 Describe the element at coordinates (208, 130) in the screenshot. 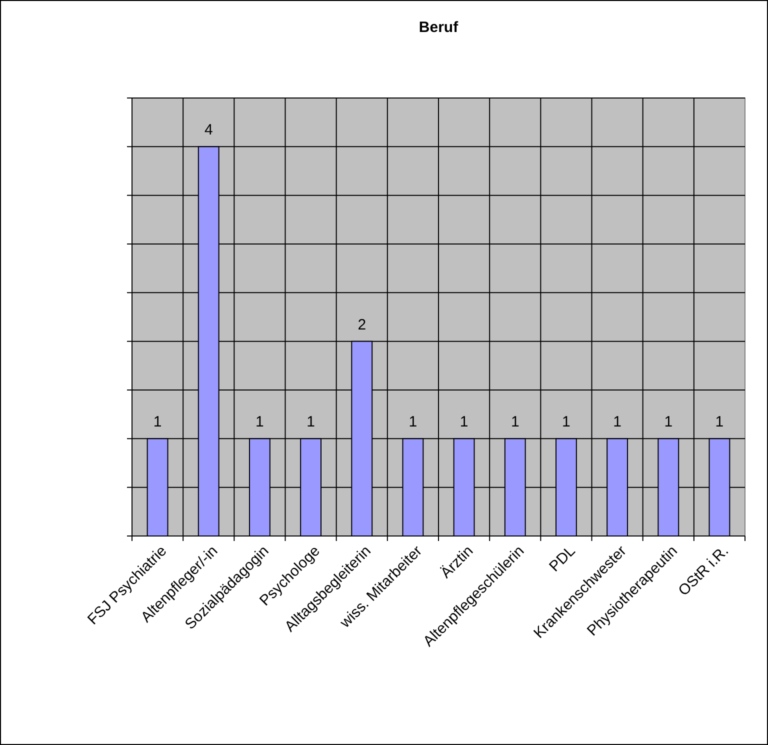

I see `data-label: 4` at that location.